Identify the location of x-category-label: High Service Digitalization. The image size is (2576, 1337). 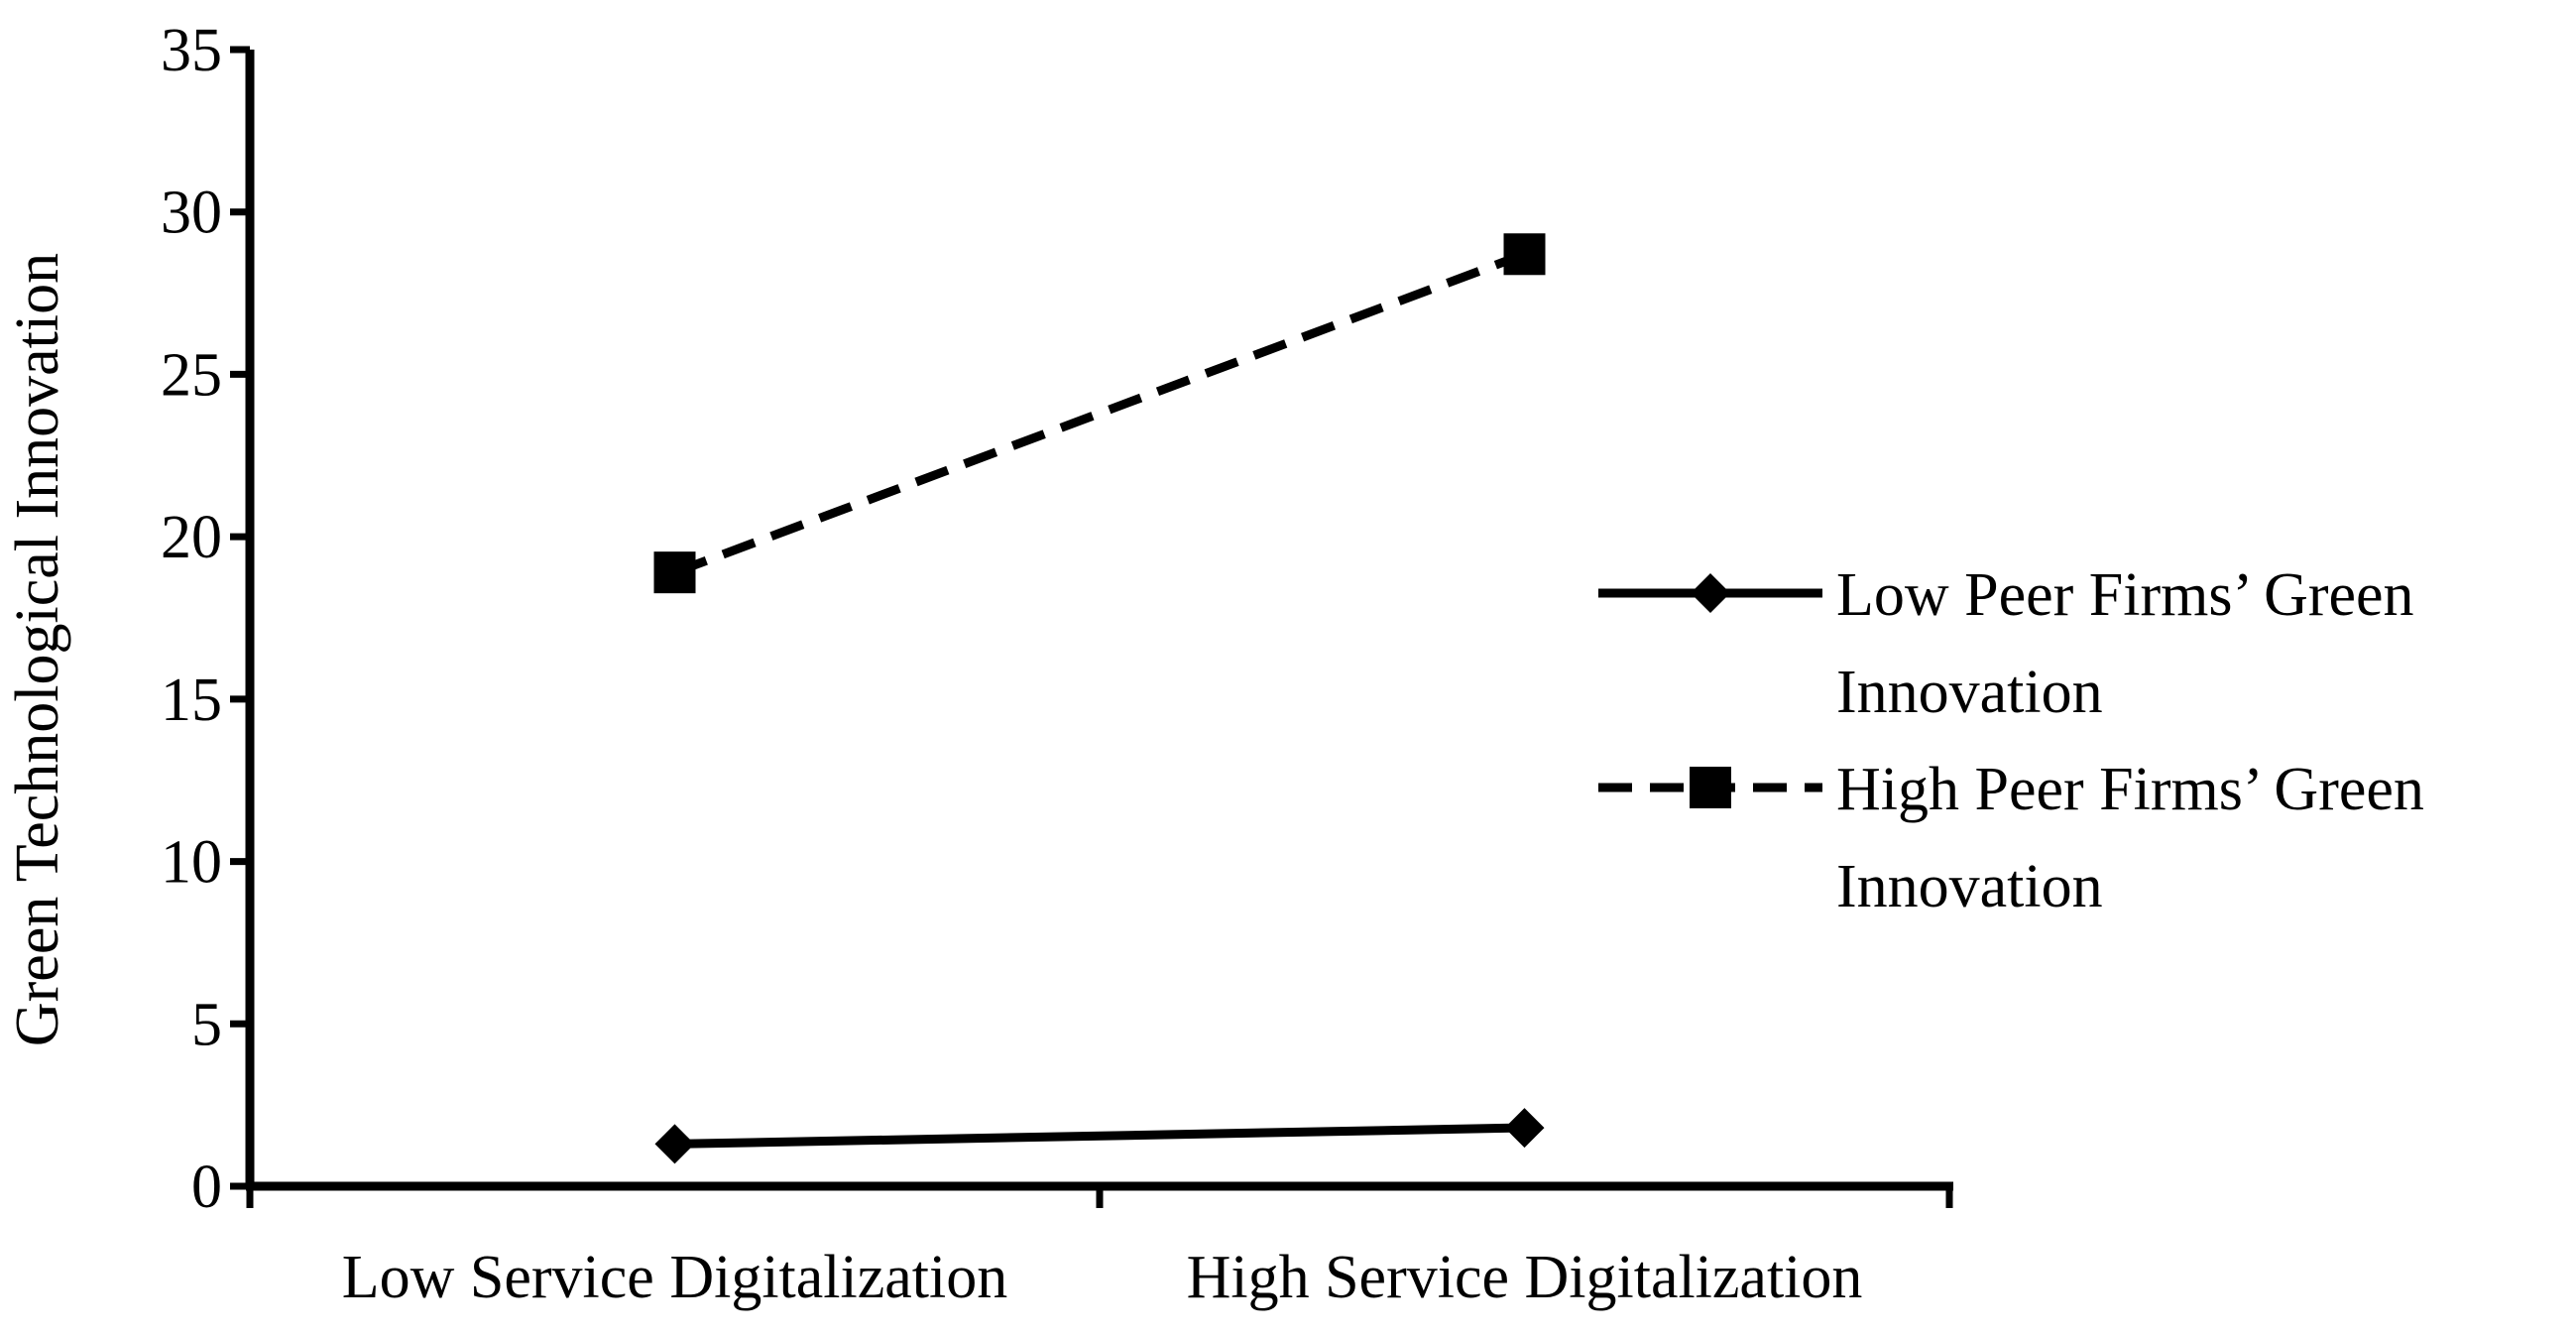
(1525, 1278).